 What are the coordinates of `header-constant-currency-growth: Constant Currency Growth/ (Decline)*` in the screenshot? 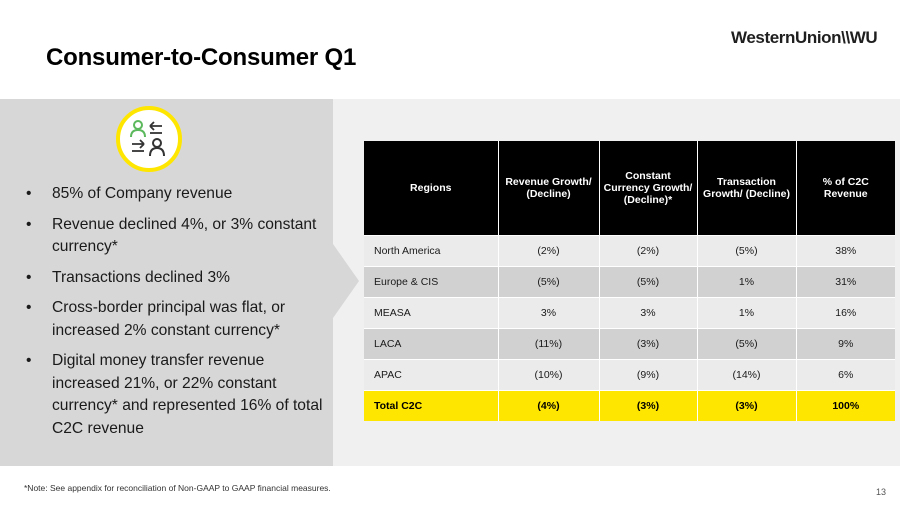 It's located at (647, 188).